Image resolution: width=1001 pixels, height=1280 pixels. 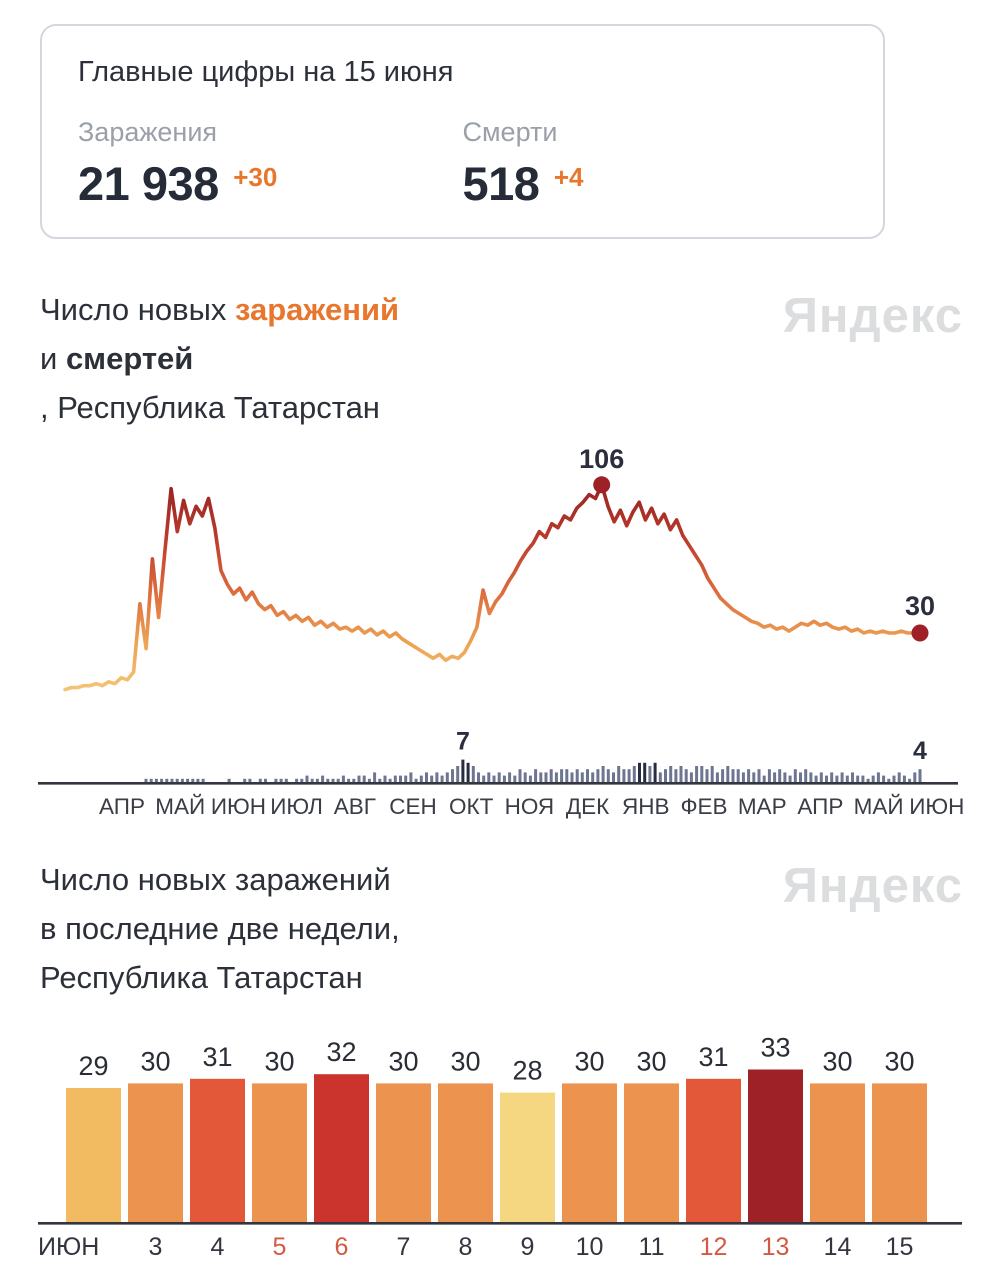 I want to click on bar-value-label: 31, so click(x=217, y=1057).